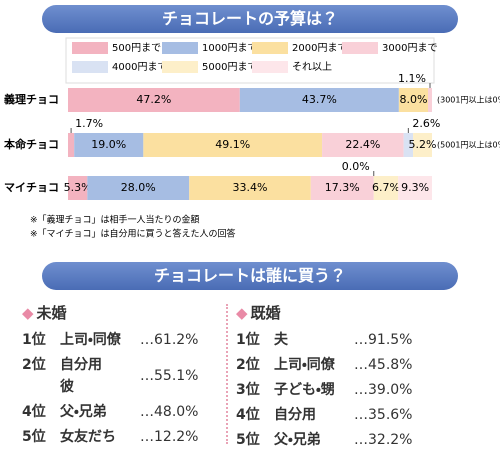 The image size is (500, 454). I want to click on data-label: 22.4%, so click(362, 144).